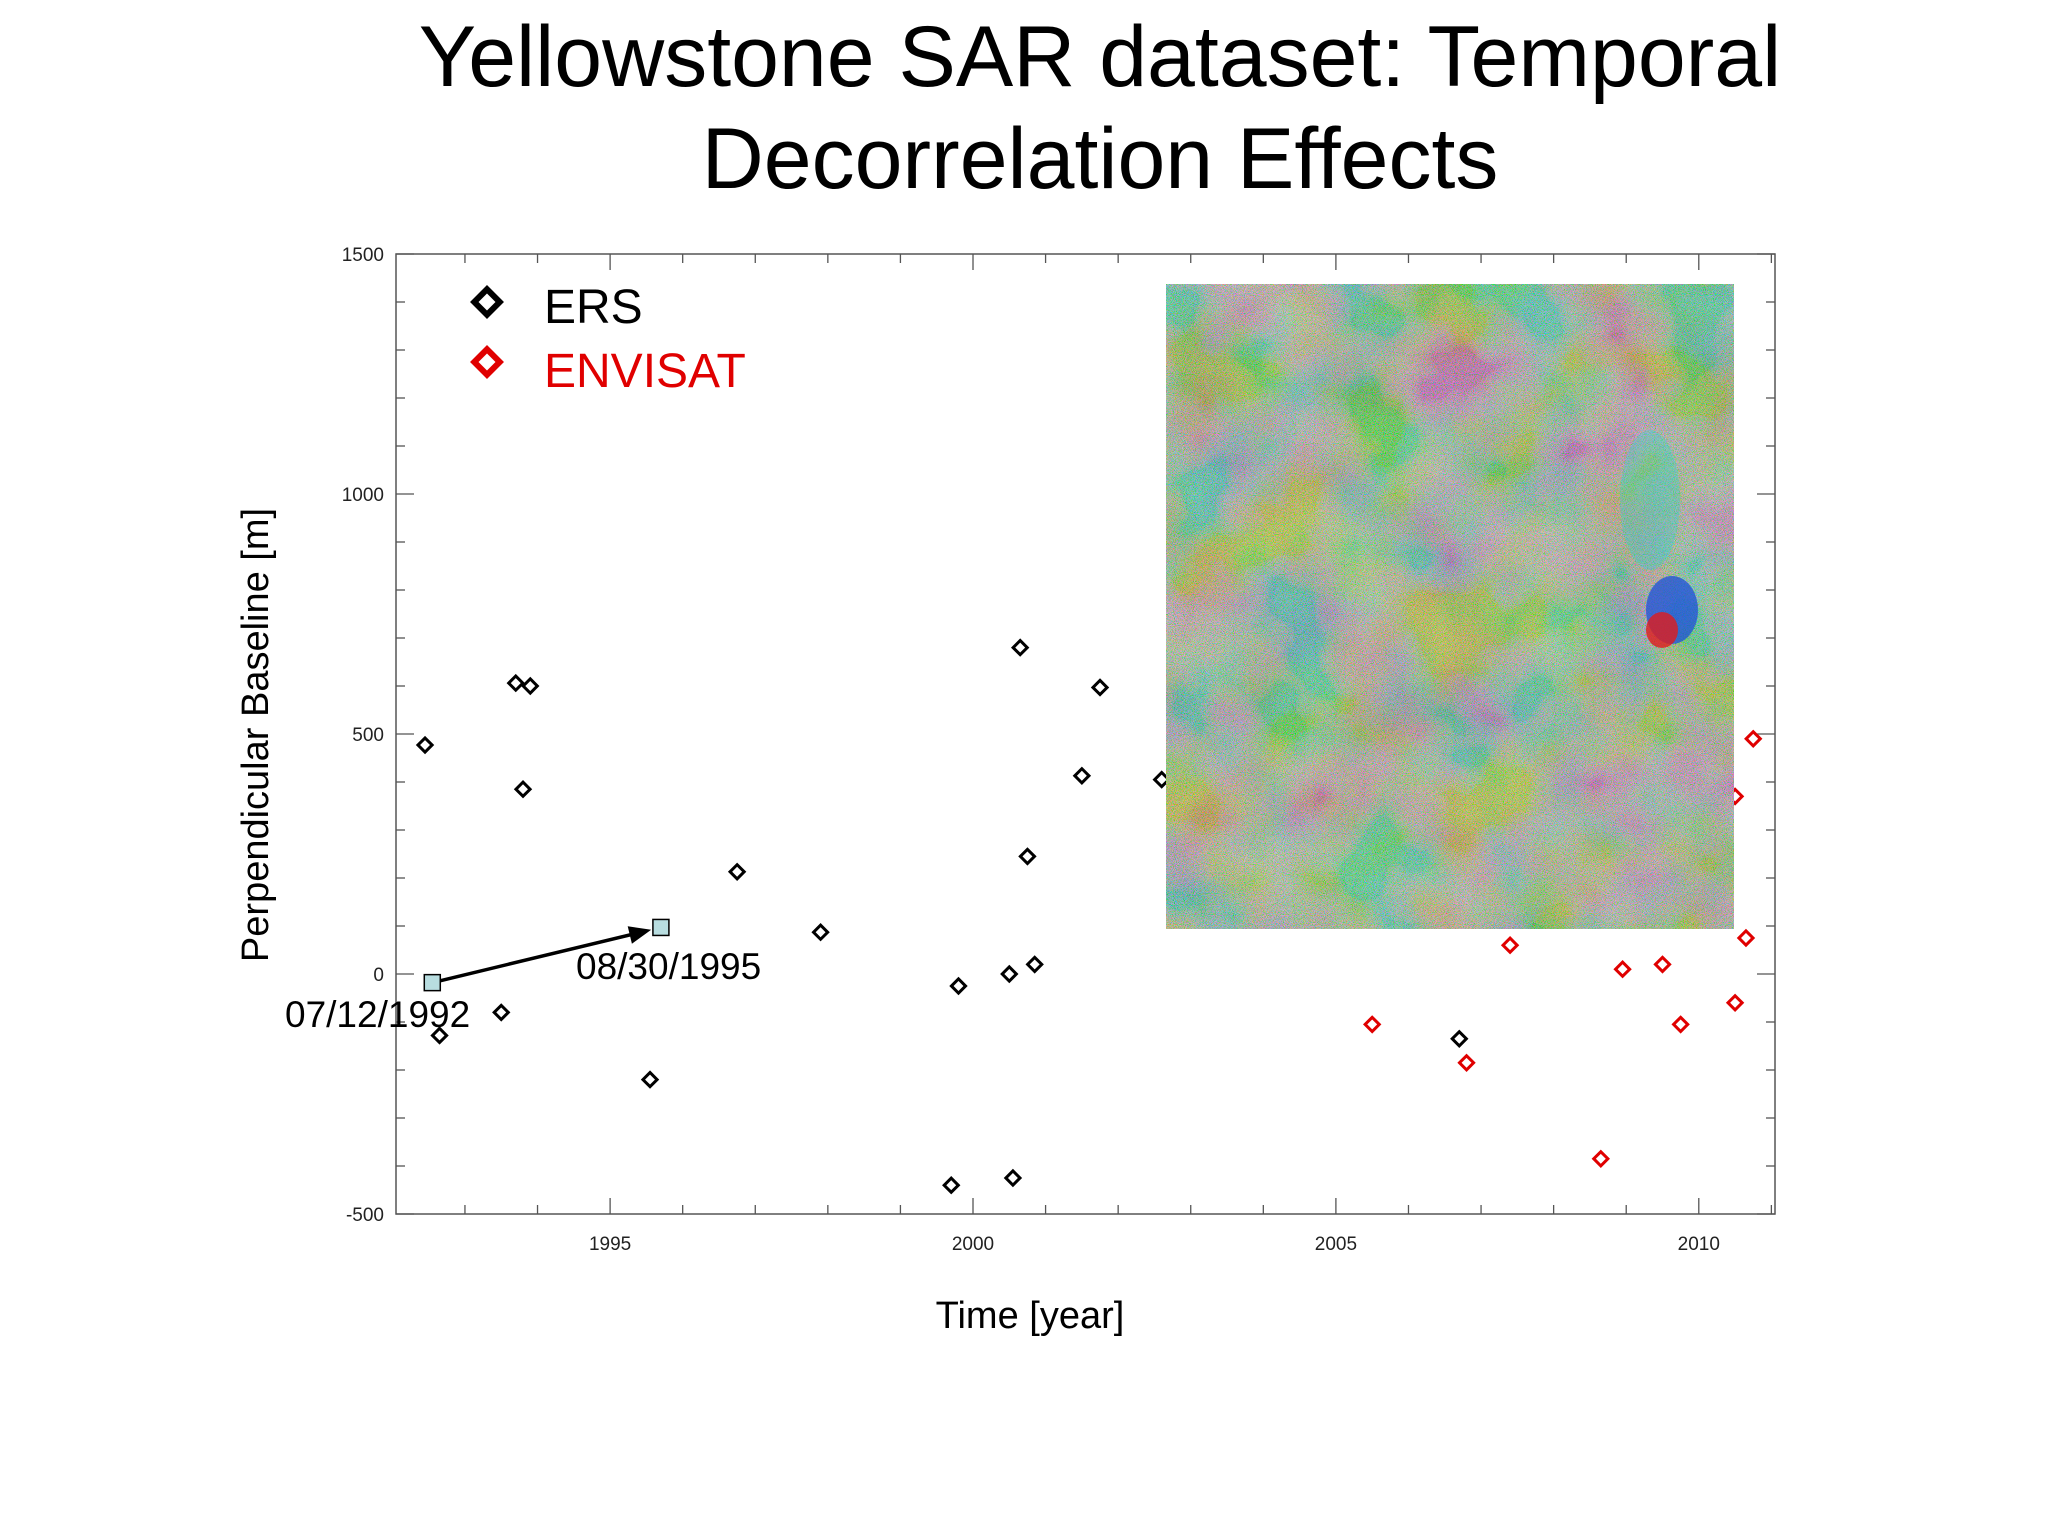 This screenshot has width=2048, height=1536. What do you see at coordinates (534, 958) in the screenshot?
I see `arrow-shaft` at bounding box center [534, 958].